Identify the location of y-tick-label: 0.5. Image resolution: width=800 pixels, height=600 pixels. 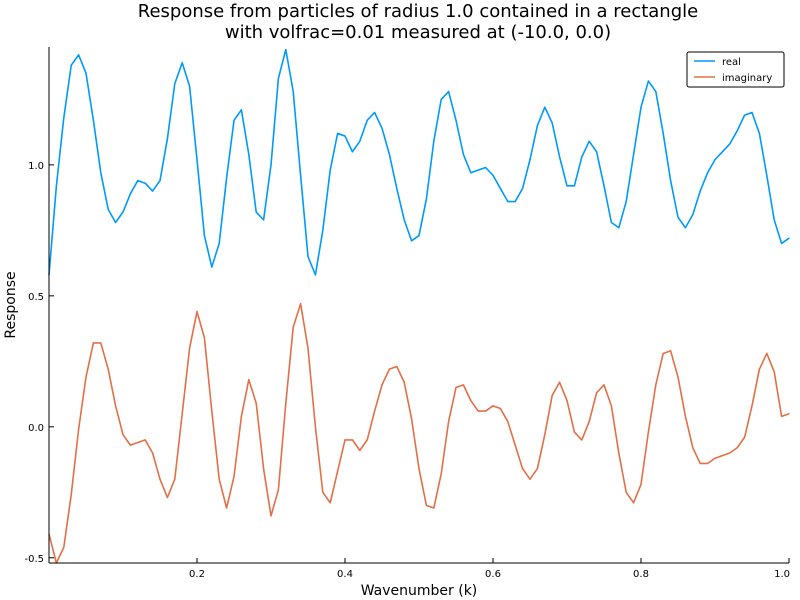
(36, 297).